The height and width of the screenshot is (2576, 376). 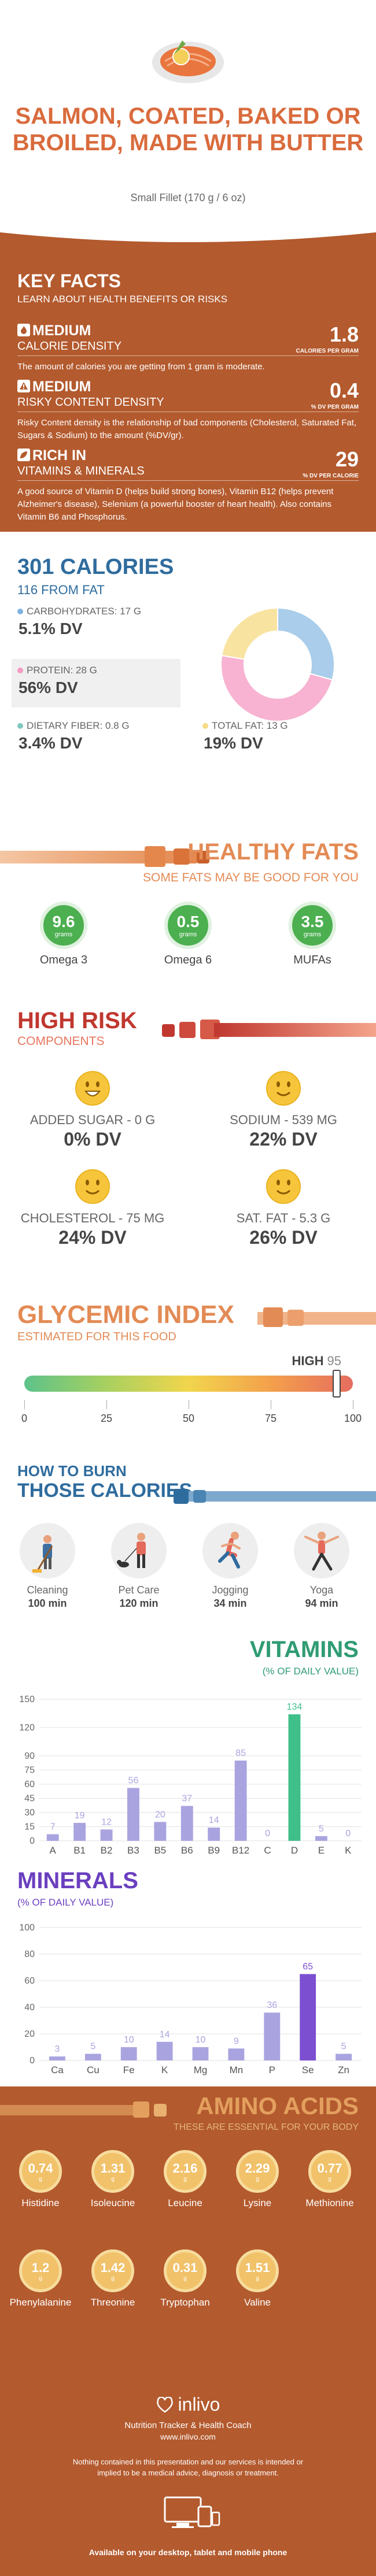 What do you see at coordinates (237, 2041) in the screenshot?
I see `bar-value-label: 9` at bounding box center [237, 2041].